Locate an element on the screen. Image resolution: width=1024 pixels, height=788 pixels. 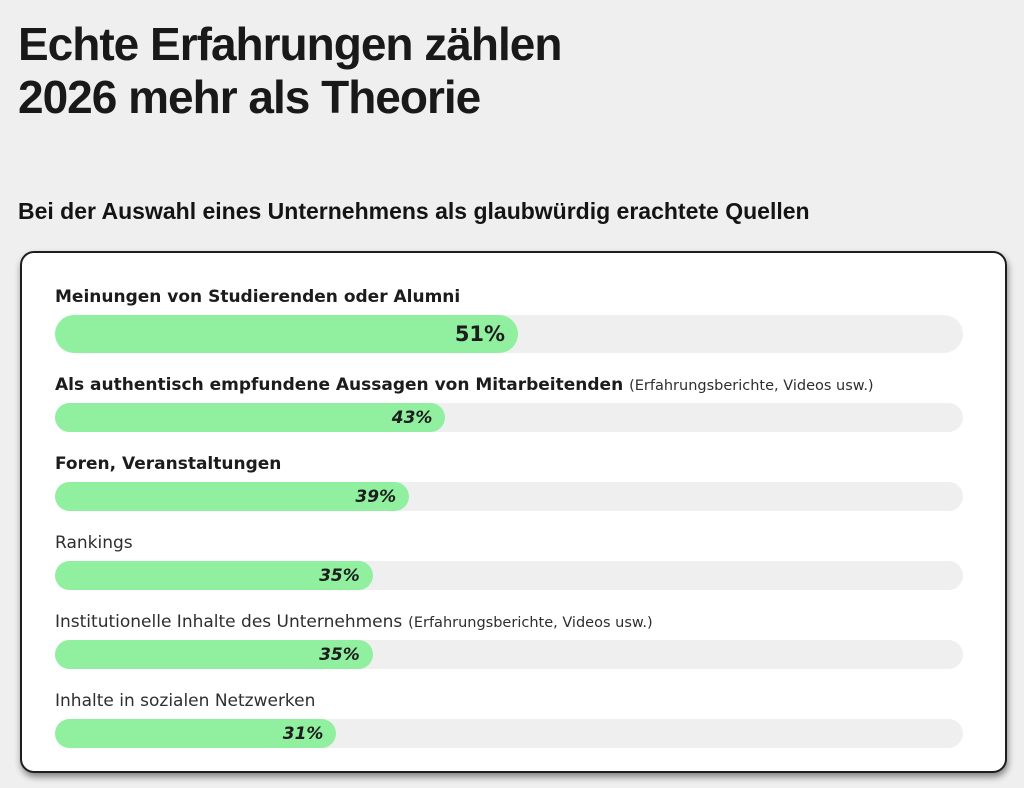
bar-label-text: Inhalte in sozialen Netzwerken is located at coordinates (185, 701).